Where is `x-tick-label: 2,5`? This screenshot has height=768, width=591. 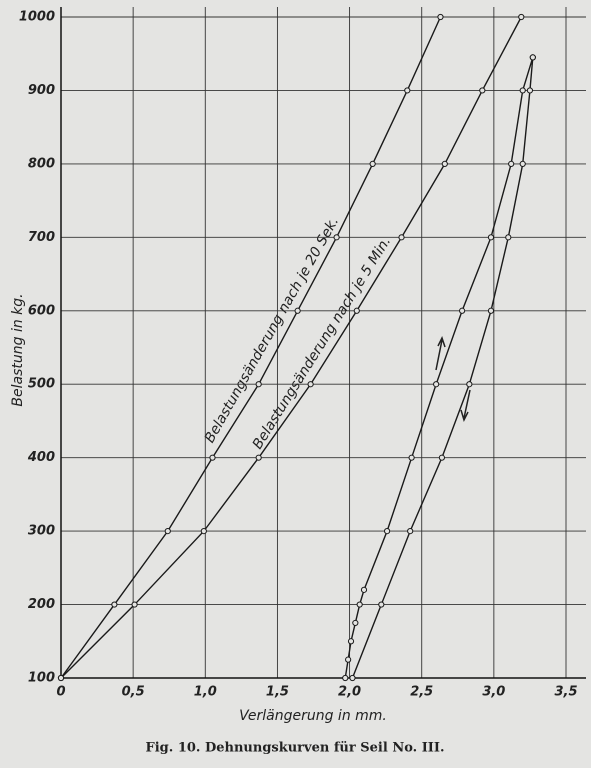
x-tick-label: 2,5 is located at coordinates (421, 692).